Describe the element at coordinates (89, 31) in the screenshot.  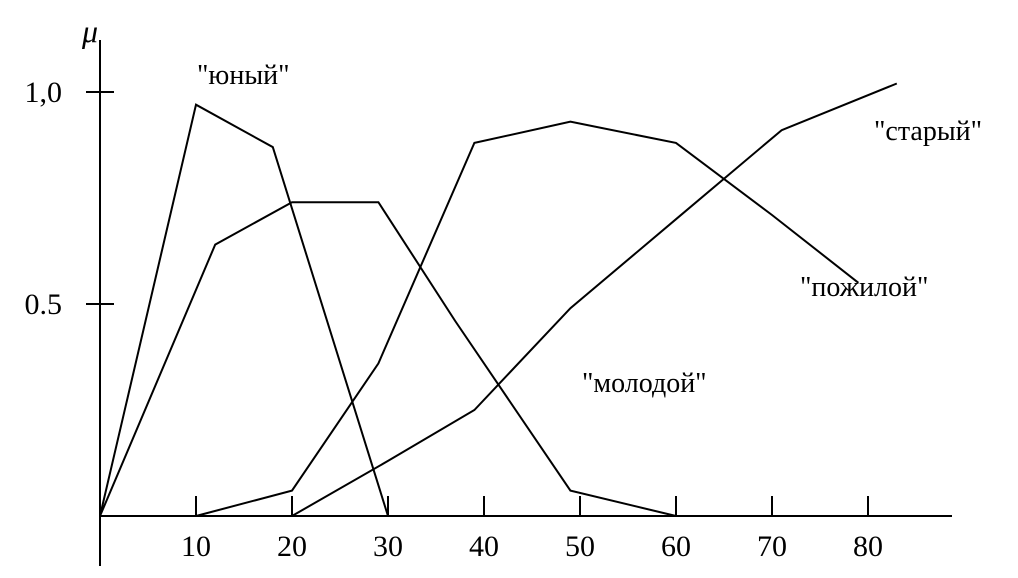
I see `y-axis-label: μ` at that location.